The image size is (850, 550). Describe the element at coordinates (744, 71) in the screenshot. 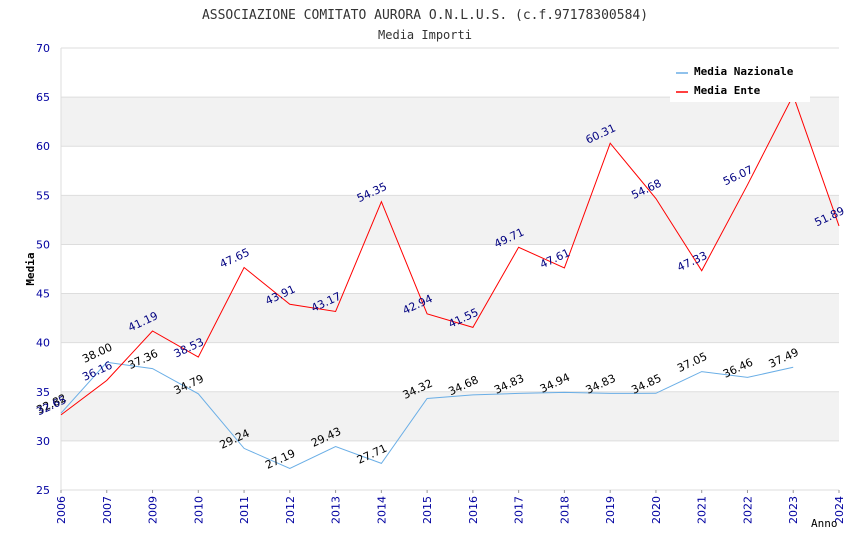

I see `legend-label-media-nazionale: Media Nazionale` at that location.